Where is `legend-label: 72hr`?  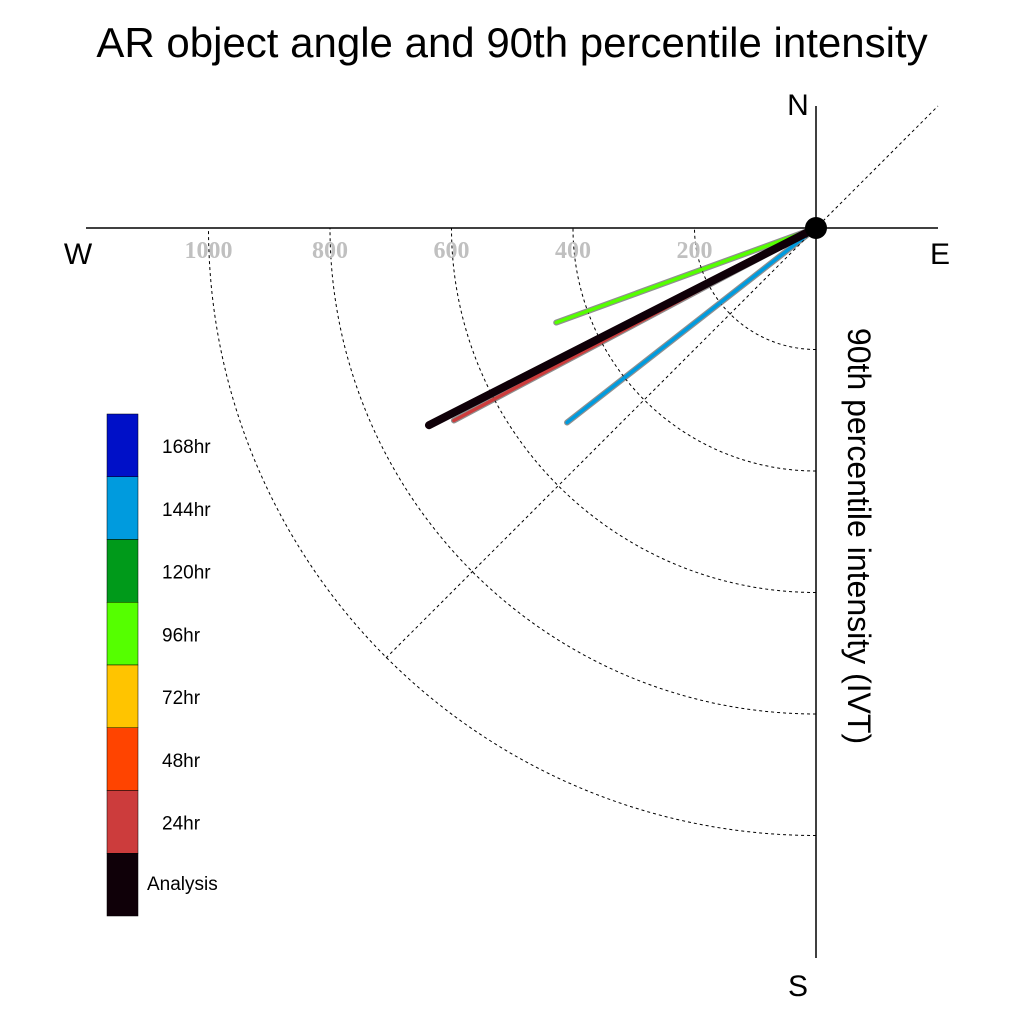 legend-label: 72hr is located at coordinates (181, 698).